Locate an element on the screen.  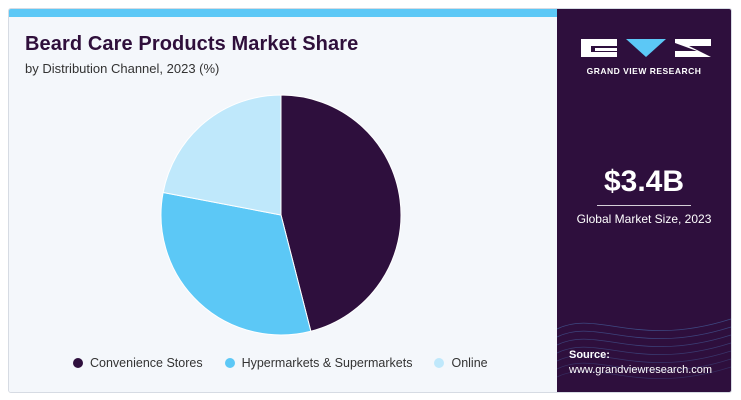
legend-item-convenience-stores: Convenience Stores is located at coordinates (138, 363).